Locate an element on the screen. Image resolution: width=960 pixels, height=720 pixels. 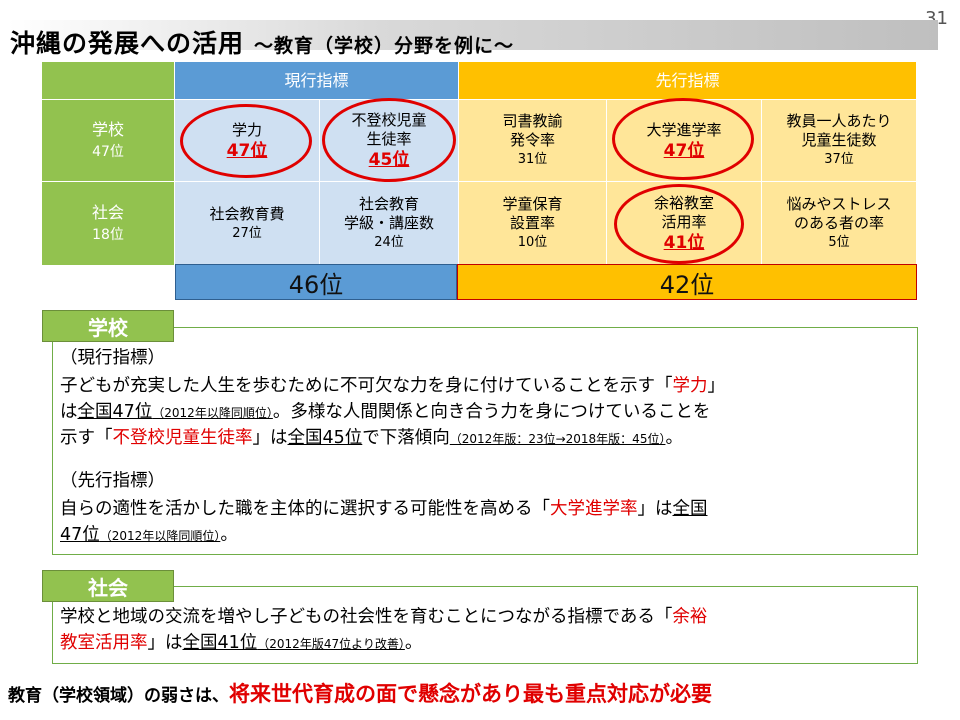
page-title: 沖縄の発展への活用 ～教育（学校）分野を例に～ is located at coordinates (262, 42).